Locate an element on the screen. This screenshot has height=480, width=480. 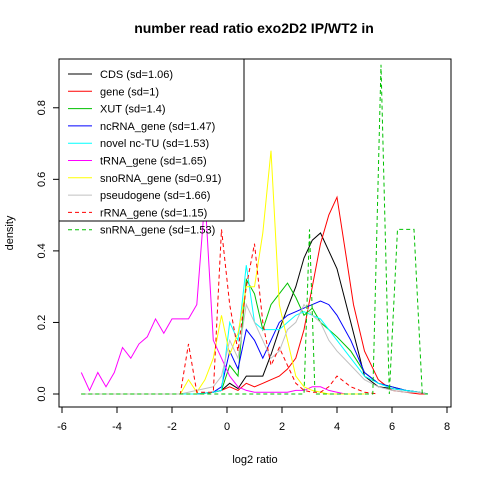
x-tick-label-7: 8 is located at coordinates (447, 427).